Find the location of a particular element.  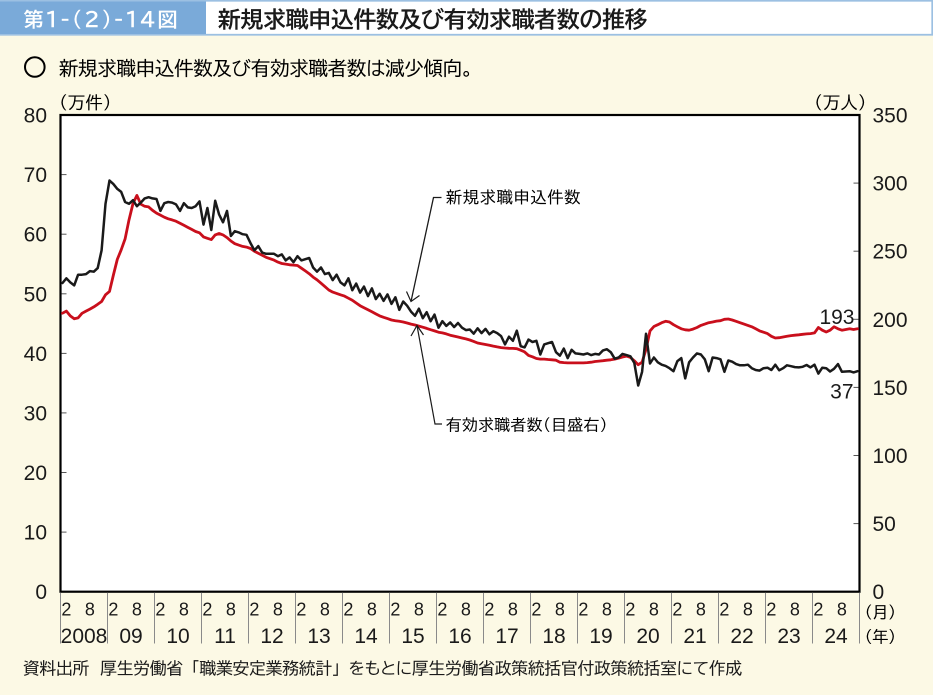

svg-text: 13 is located at coordinates (318, 636).